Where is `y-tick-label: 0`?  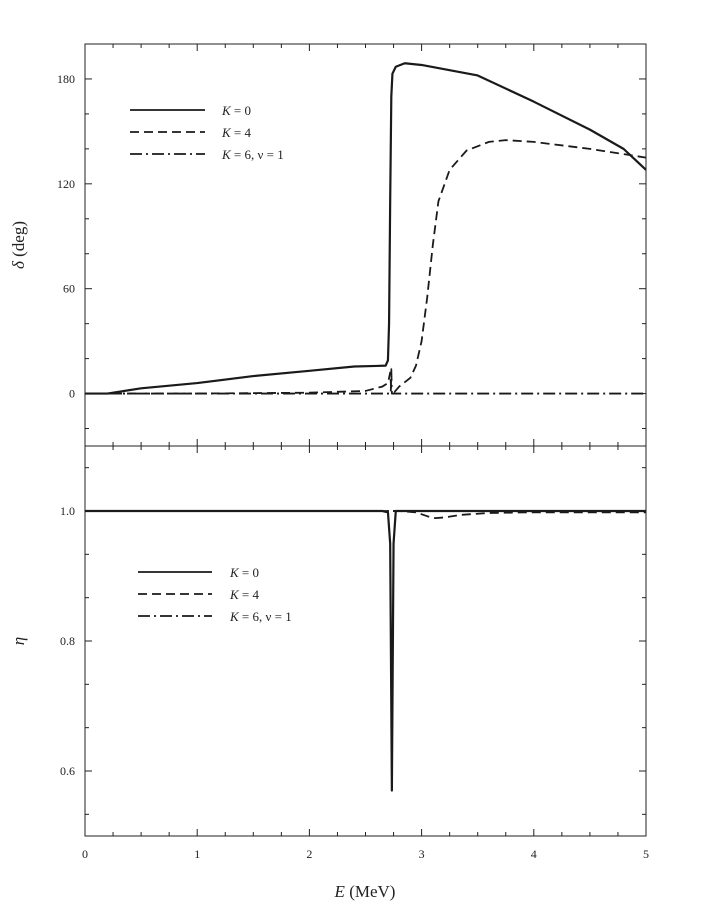
y-tick-label: 0 is located at coordinates (72, 394).